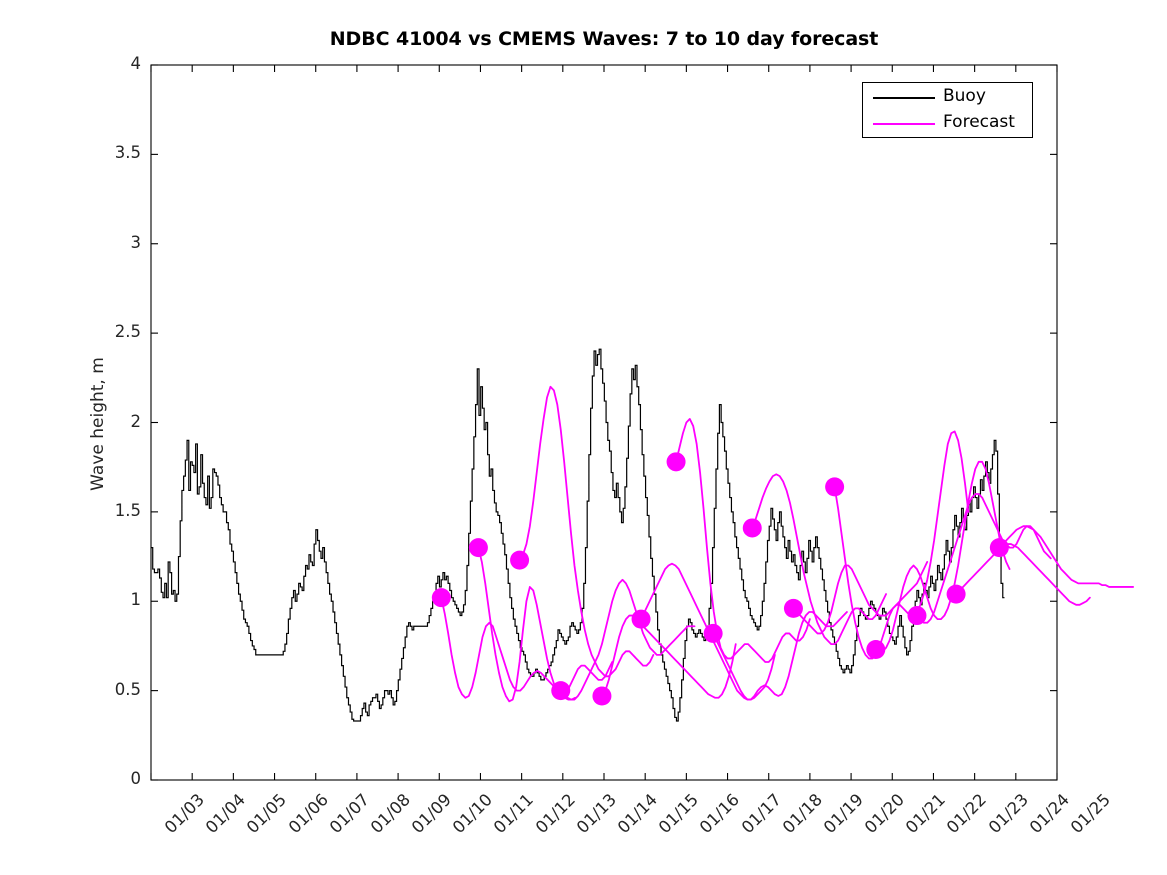 Image resolution: width=1167 pixels, height=875 pixels. What do you see at coordinates (127, 689) in the screenshot?
I see `y-tick-label: 0.5` at bounding box center [127, 689].